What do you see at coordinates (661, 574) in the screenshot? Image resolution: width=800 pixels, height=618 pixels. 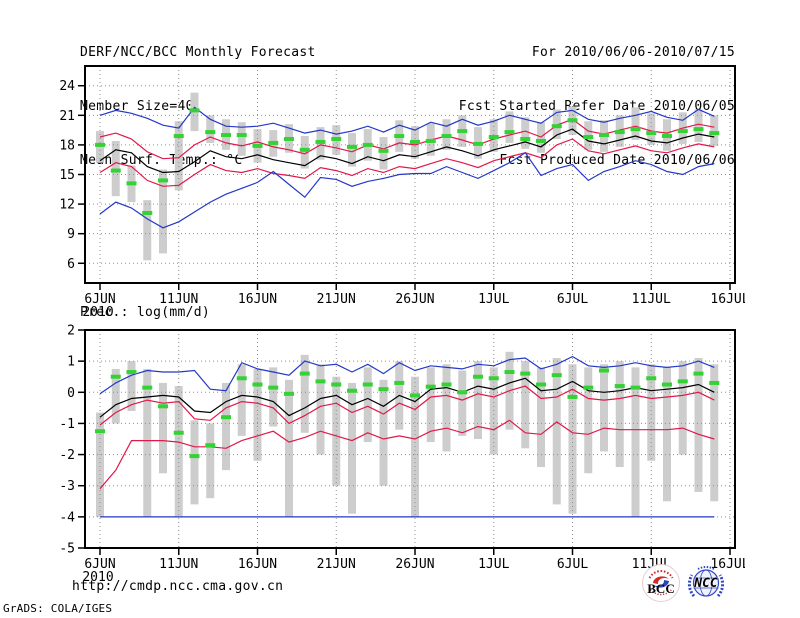 I see `bcc-logo-top-text-arc` at bounding box center [661, 574].